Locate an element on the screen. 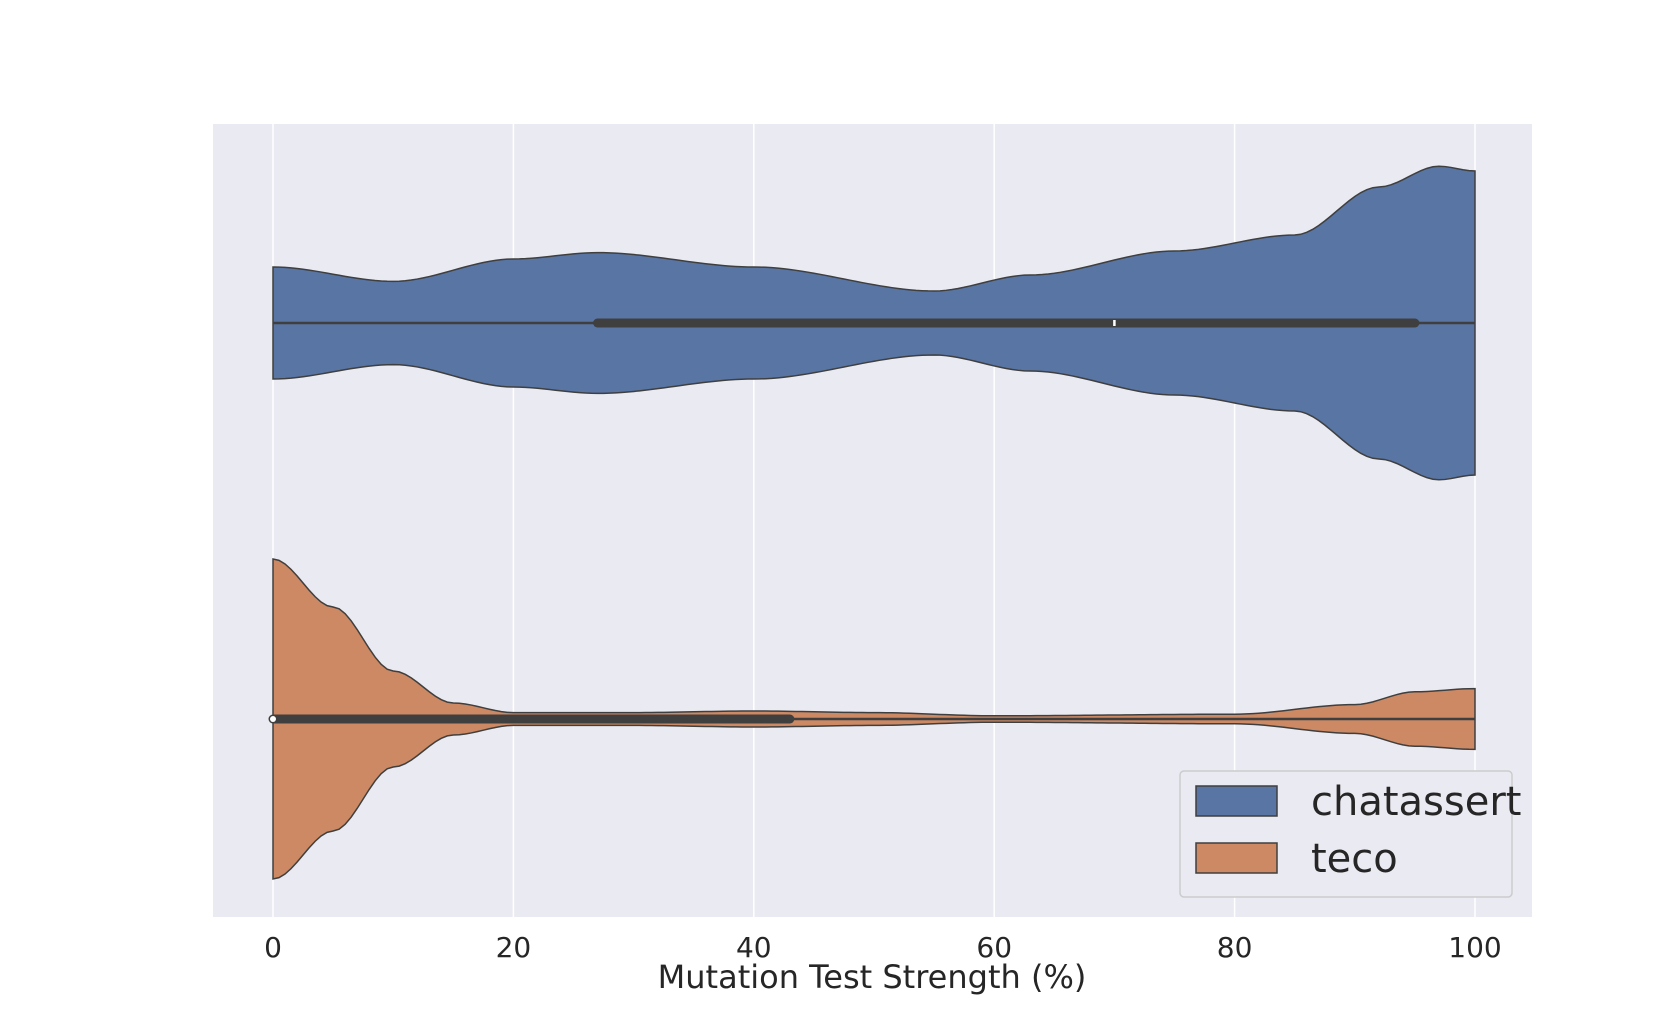  x-tick-label: 80 is located at coordinates (1235, 947).